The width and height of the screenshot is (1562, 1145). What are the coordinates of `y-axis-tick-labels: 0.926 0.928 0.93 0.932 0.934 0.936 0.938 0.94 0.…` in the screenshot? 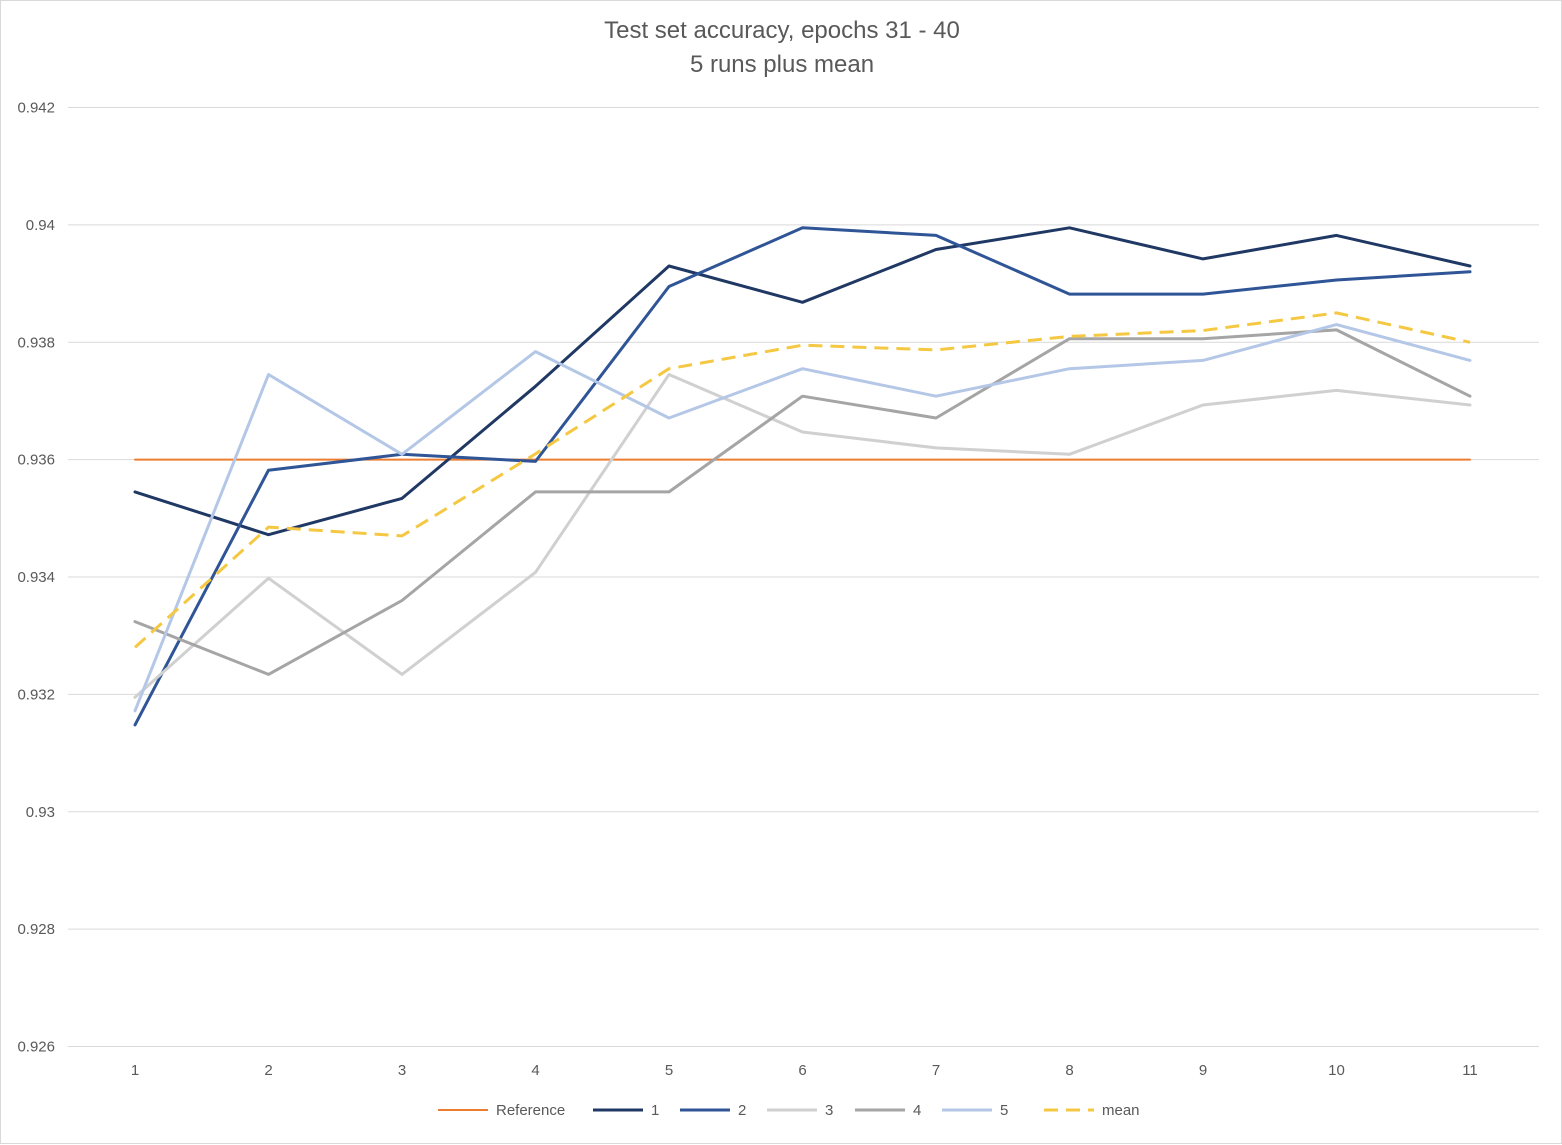 It's located at (36, 578).